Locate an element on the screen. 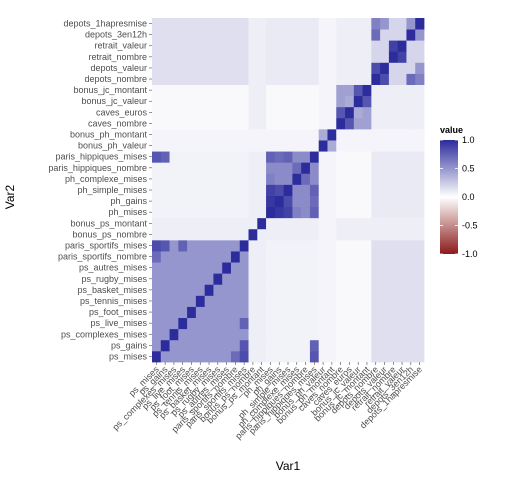 This screenshot has height=485, width=523. y-tick-label: ps_foot_mises is located at coordinates (118, 312).